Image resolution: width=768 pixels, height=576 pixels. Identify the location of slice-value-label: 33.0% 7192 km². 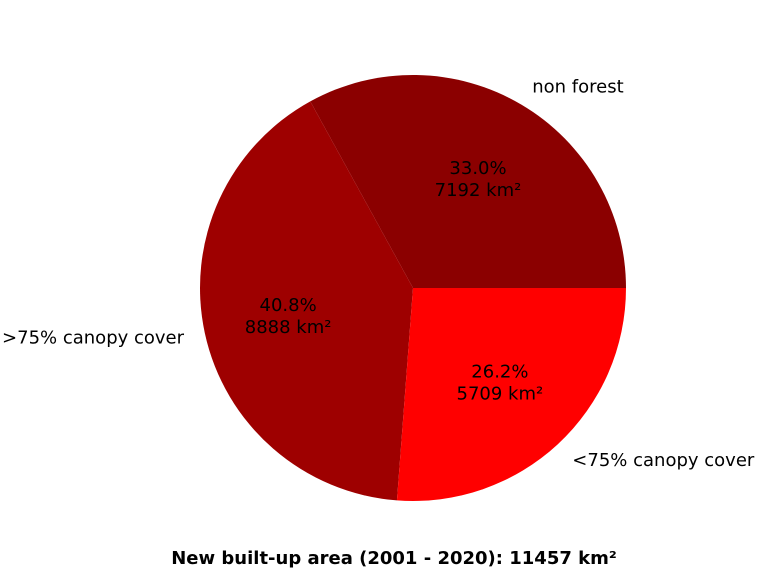
(478, 179).